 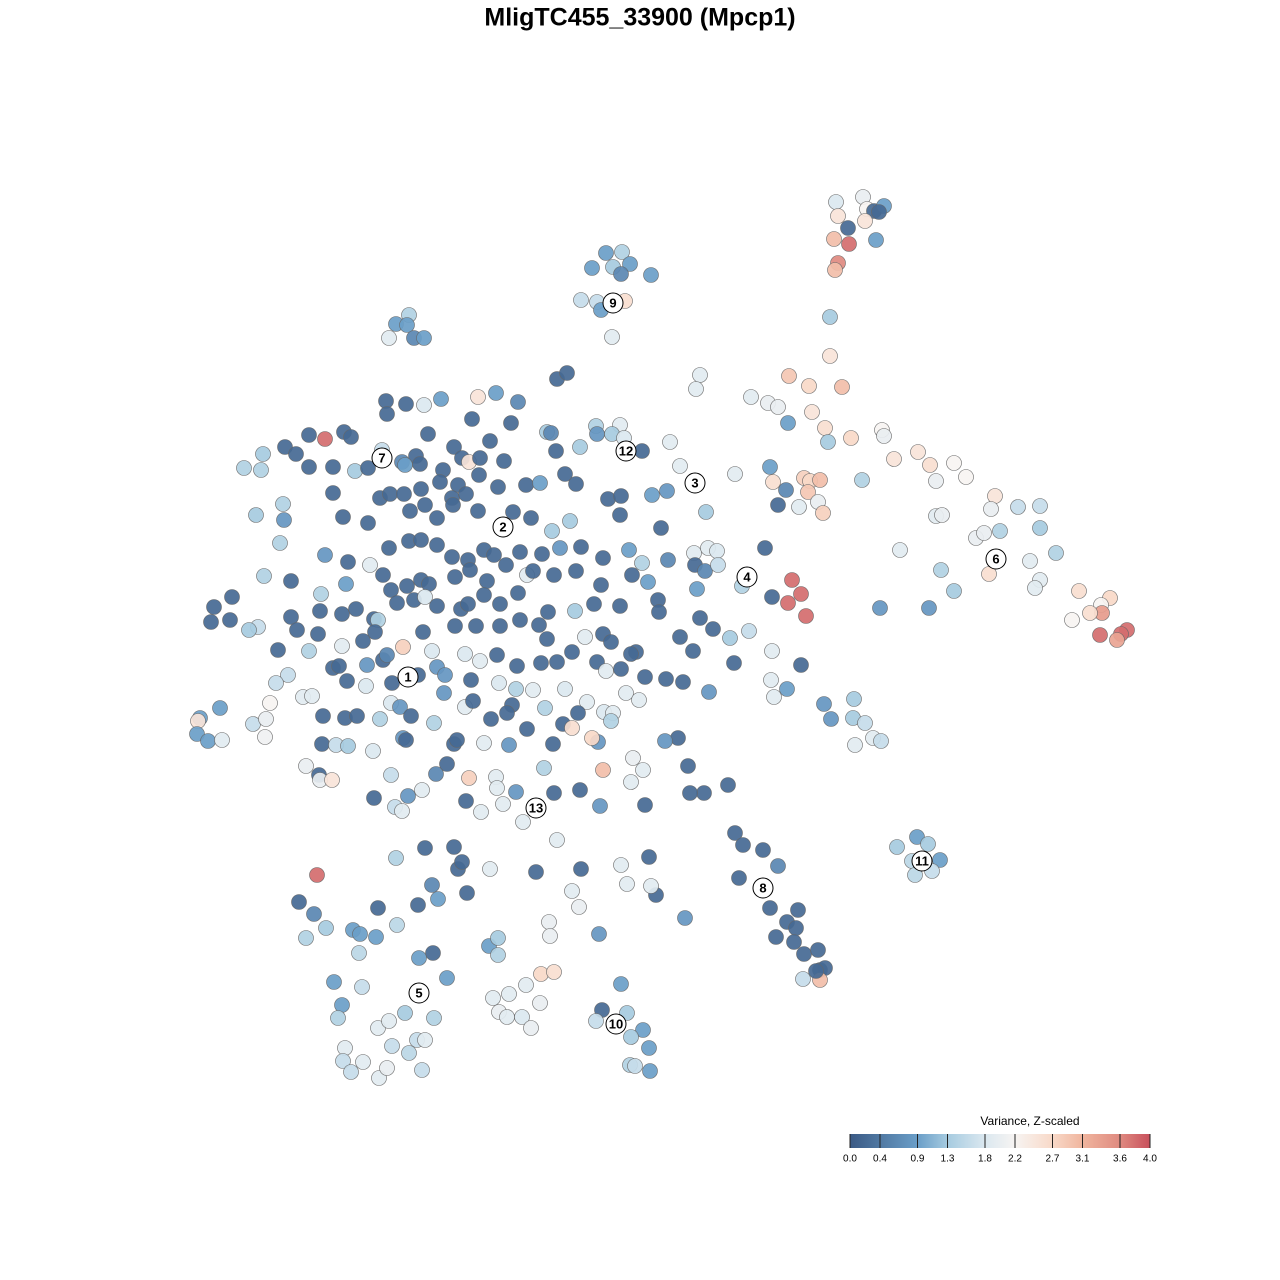 I want to click on colorbar-tick-label: 1.8, so click(x=985, y=1159).